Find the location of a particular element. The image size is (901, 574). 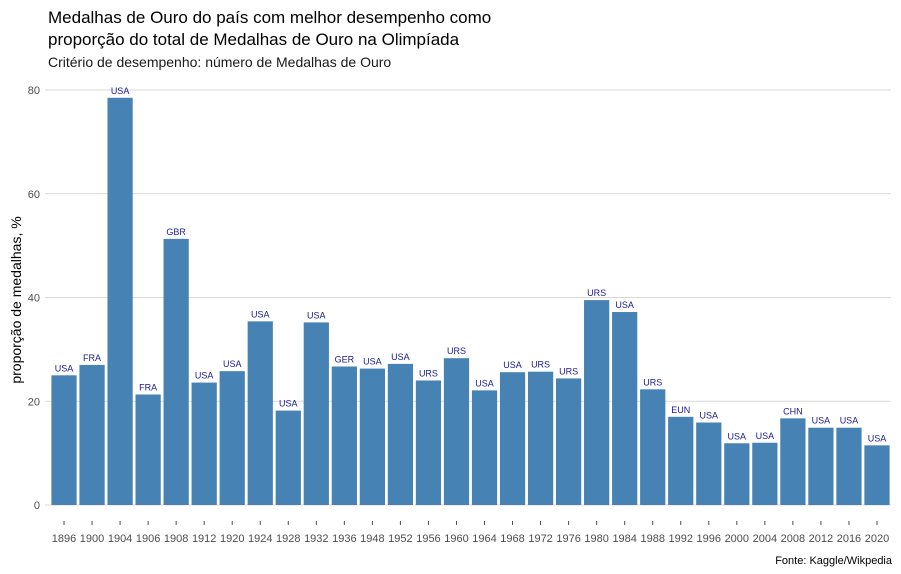

x-tick-label: 1920 is located at coordinates (232, 539).